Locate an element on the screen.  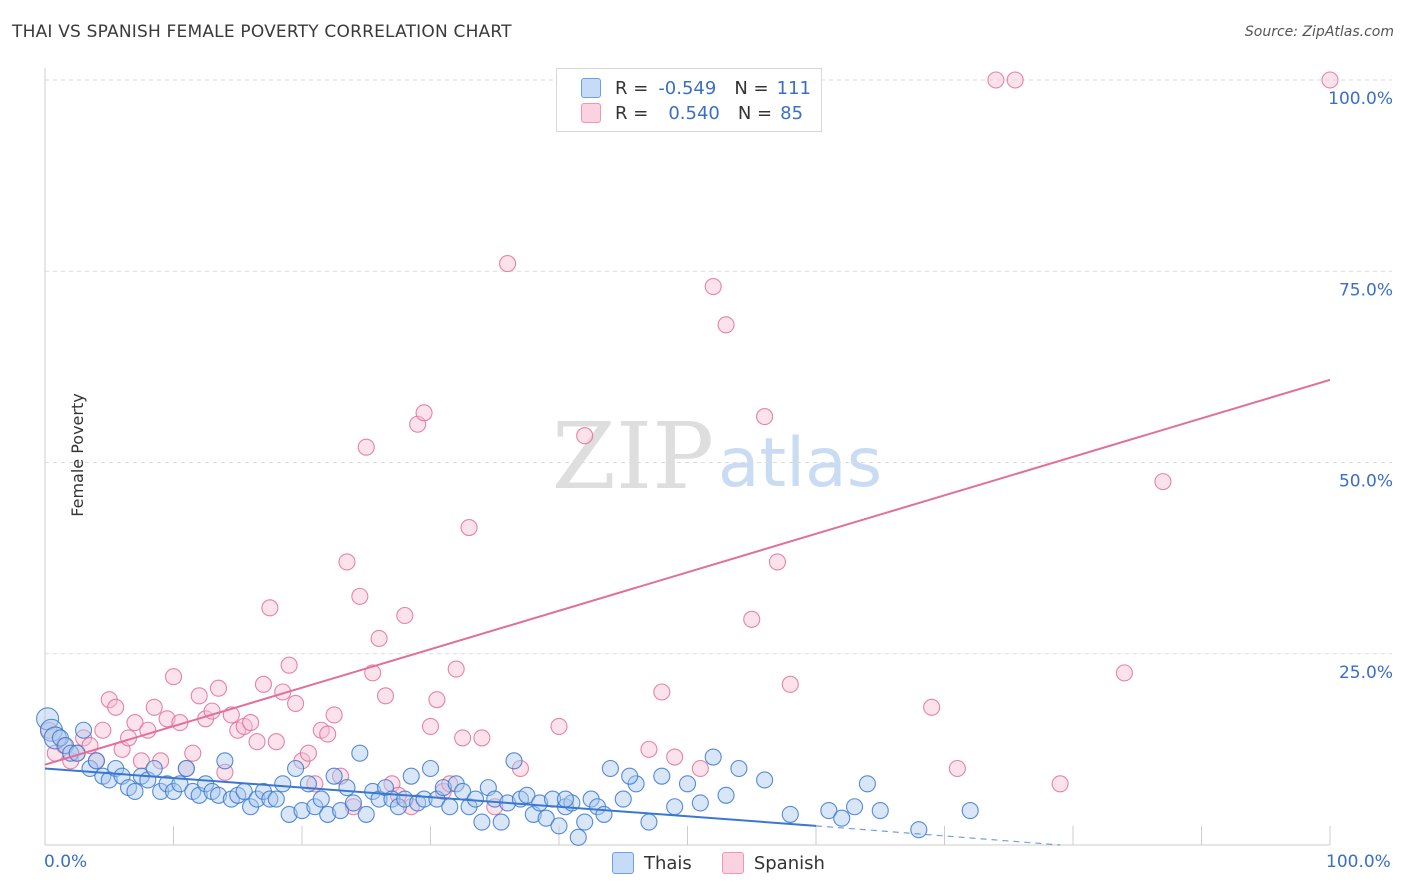
thais-trend-line is located at coordinates (430, 797).